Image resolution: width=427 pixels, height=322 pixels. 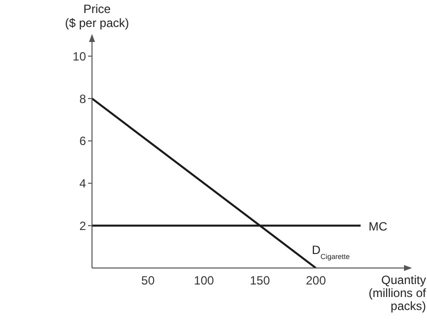 What do you see at coordinates (79, 56) in the screenshot?
I see `y-tick-label: 10` at bounding box center [79, 56].